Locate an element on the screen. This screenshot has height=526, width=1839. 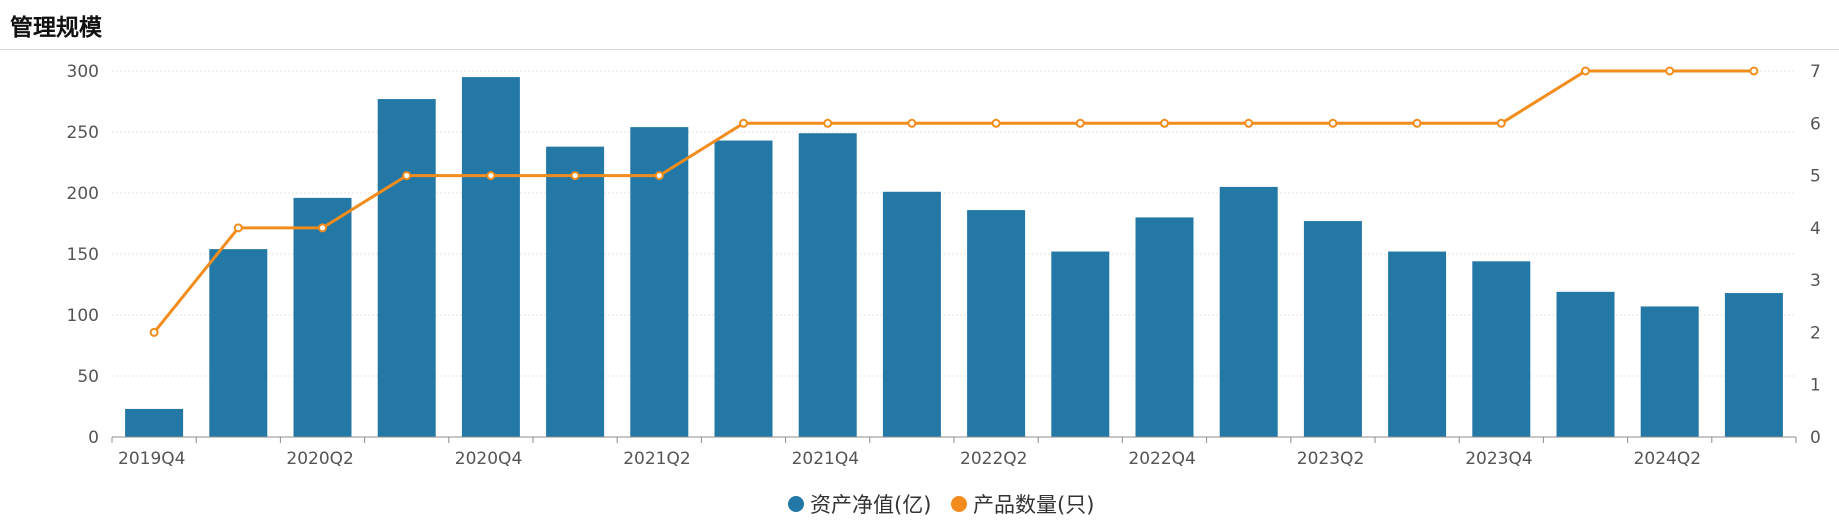
line-point-2023Q1 is located at coordinates (1249, 123).